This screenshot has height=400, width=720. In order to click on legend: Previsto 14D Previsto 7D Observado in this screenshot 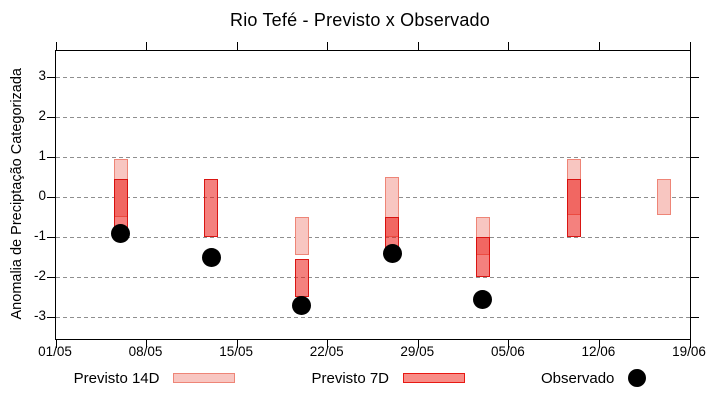, I will do `click(360, 378)`.